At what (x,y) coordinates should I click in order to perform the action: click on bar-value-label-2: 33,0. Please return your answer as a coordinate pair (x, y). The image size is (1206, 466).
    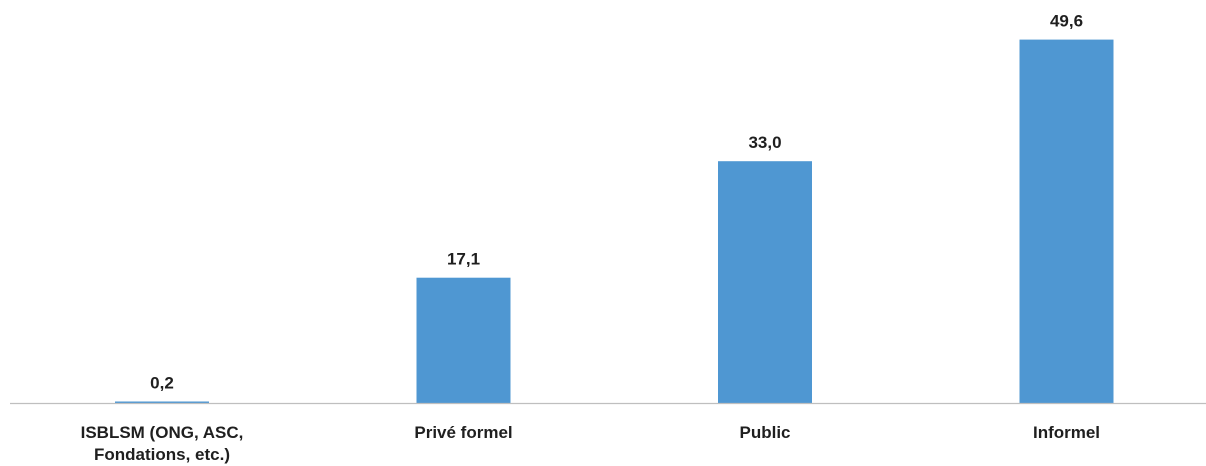
    Looking at the image, I should click on (764, 142).